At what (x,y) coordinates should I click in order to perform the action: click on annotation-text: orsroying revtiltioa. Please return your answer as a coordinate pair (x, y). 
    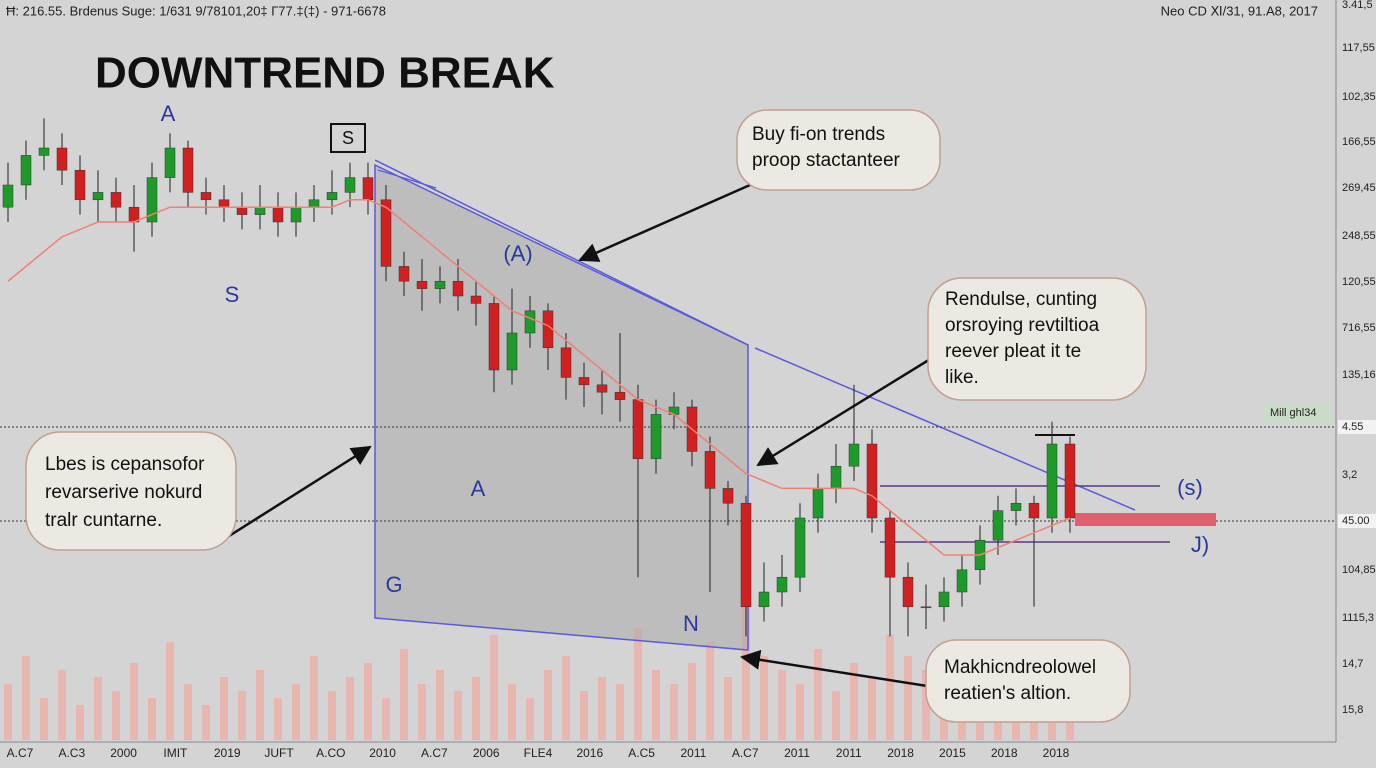
    Looking at the image, I should click on (1022, 325).